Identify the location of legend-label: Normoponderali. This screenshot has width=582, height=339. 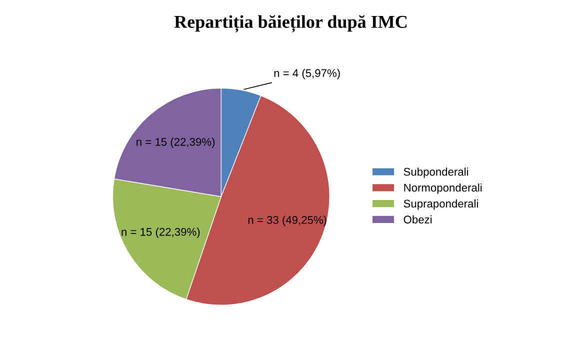
(443, 188).